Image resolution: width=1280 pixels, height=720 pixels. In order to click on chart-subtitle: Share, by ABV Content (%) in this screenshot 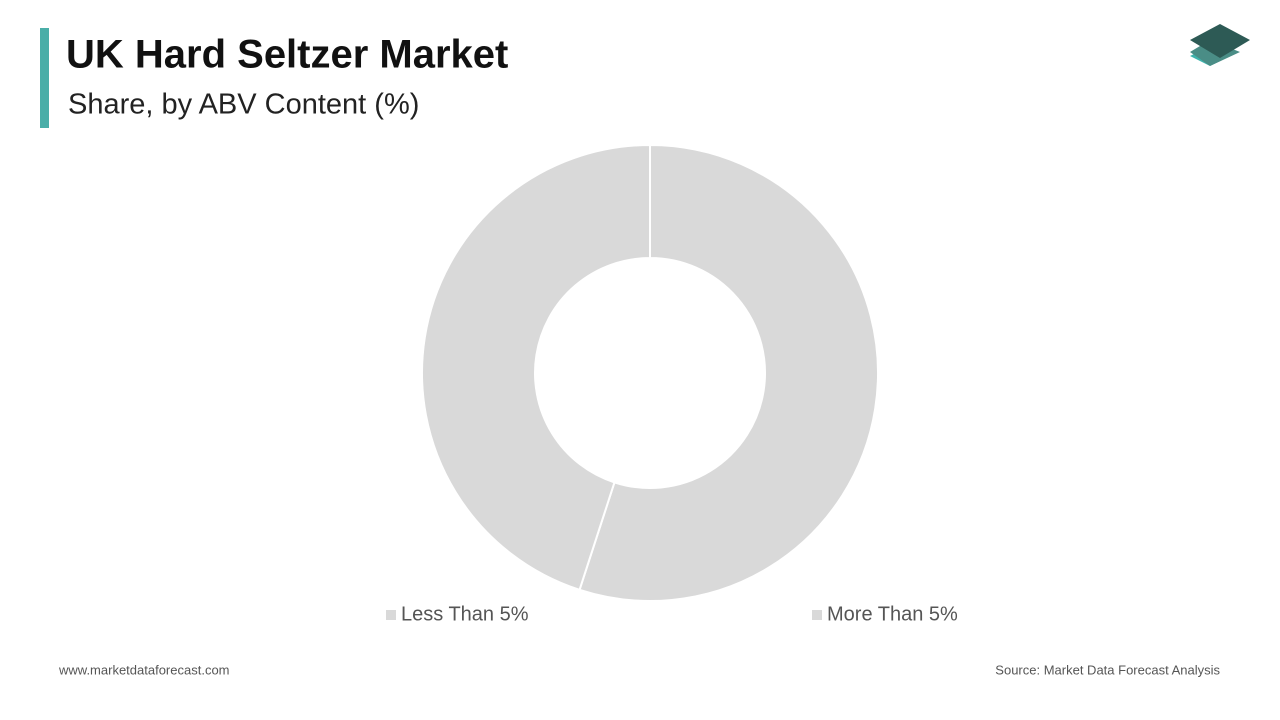, I will do `click(243, 105)`.